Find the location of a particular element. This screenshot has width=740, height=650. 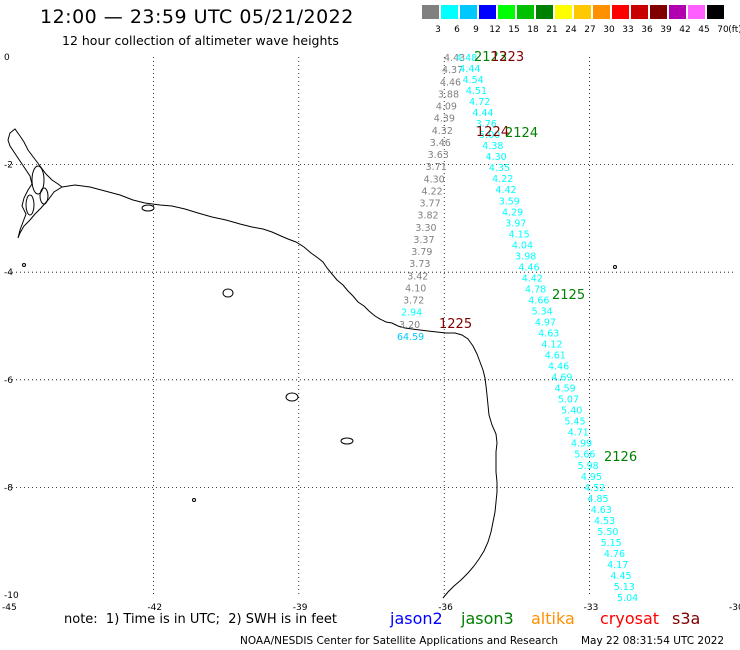

legend-label: 27 is located at coordinates (590, 30).